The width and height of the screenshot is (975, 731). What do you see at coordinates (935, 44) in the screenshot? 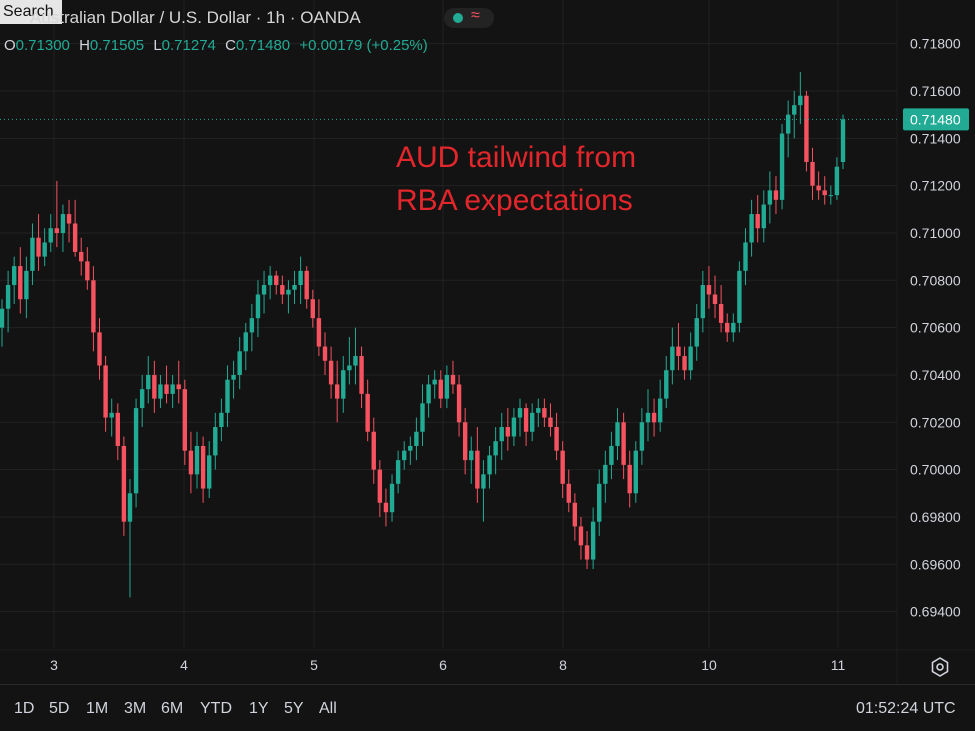
I see `y-tick-label: 0.71800` at bounding box center [935, 44].